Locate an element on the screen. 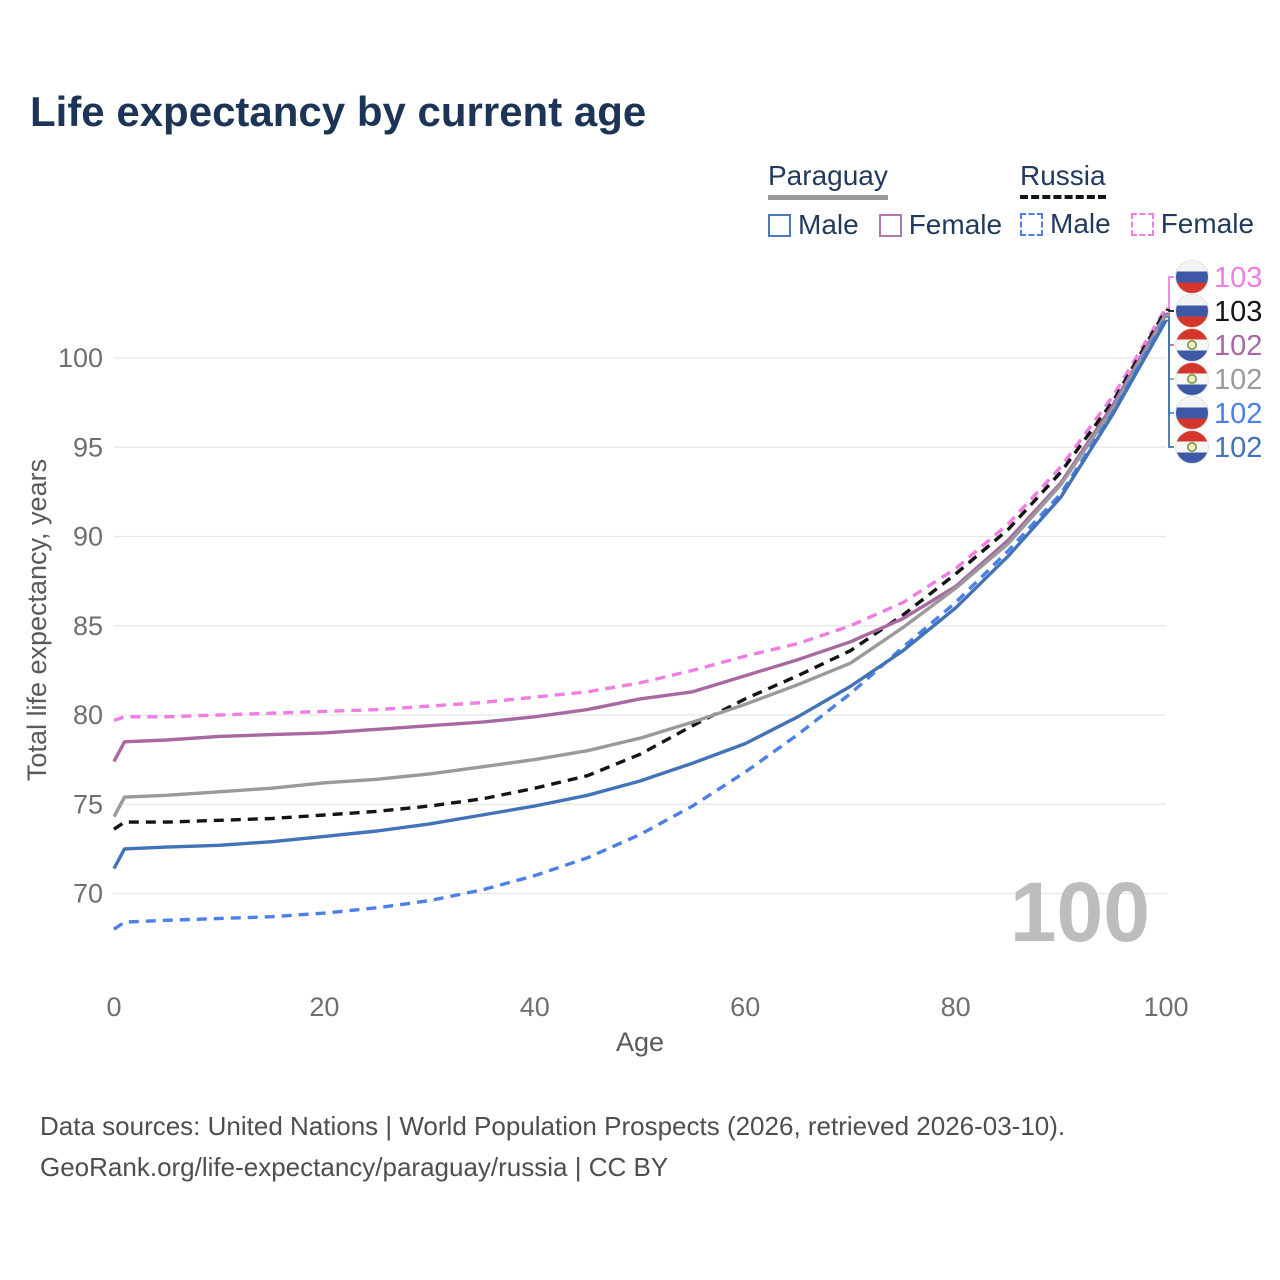 The width and height of the screenshot is (1280, 1280). y-tick-label-80: 80 is located at coordinates (88, 715).